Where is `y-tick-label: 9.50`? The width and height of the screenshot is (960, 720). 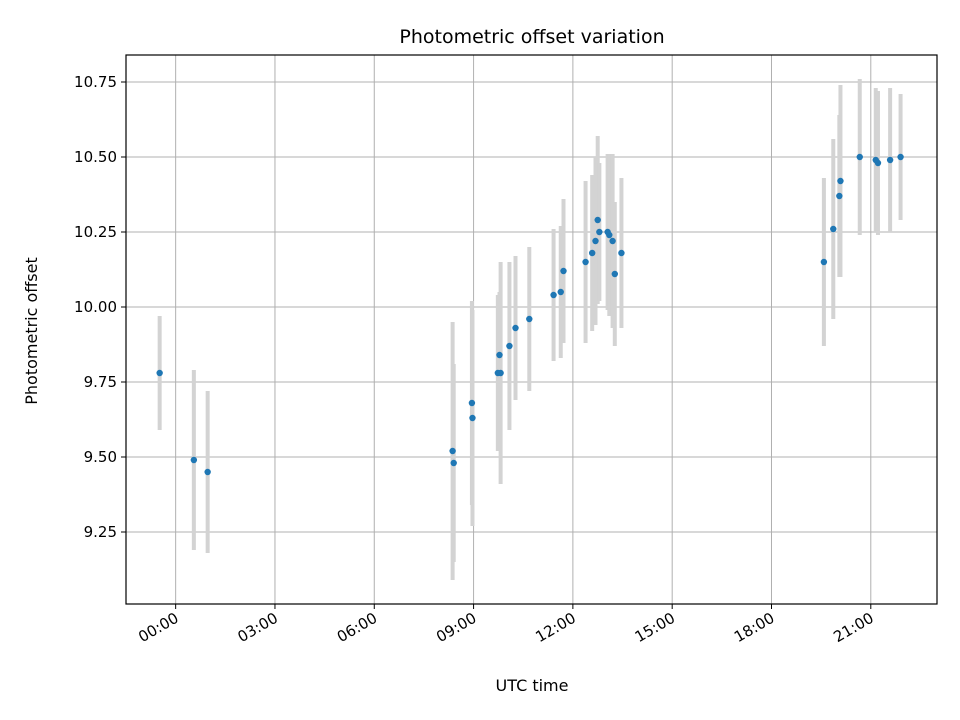
y-tick-label: 9.50 is located at coordinates (100, 457).